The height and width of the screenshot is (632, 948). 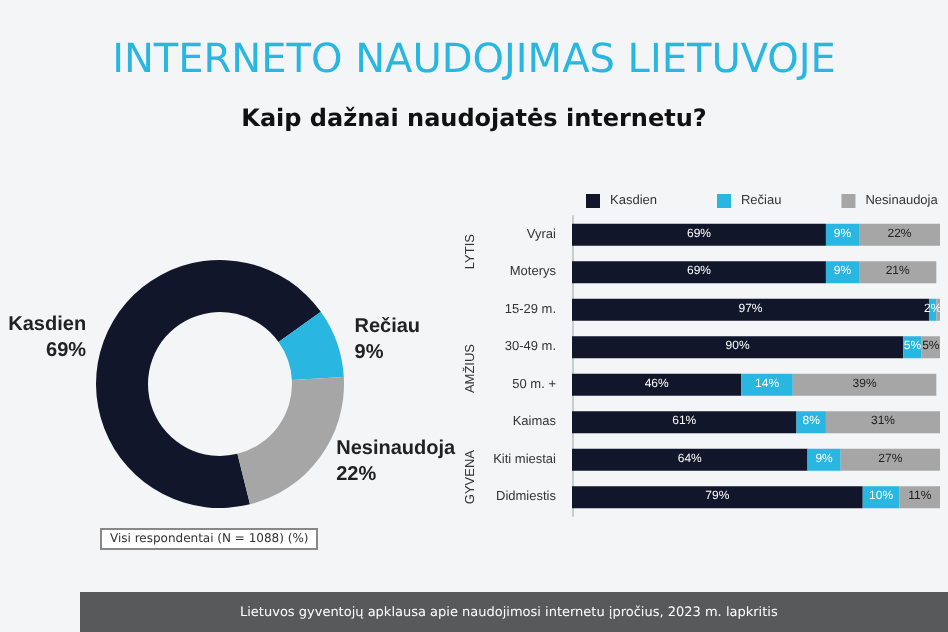 What do you see at coordinates (47, 325) in the screenshot?
I see `slice-label: Kasdien` at bounding box center [47, 325].